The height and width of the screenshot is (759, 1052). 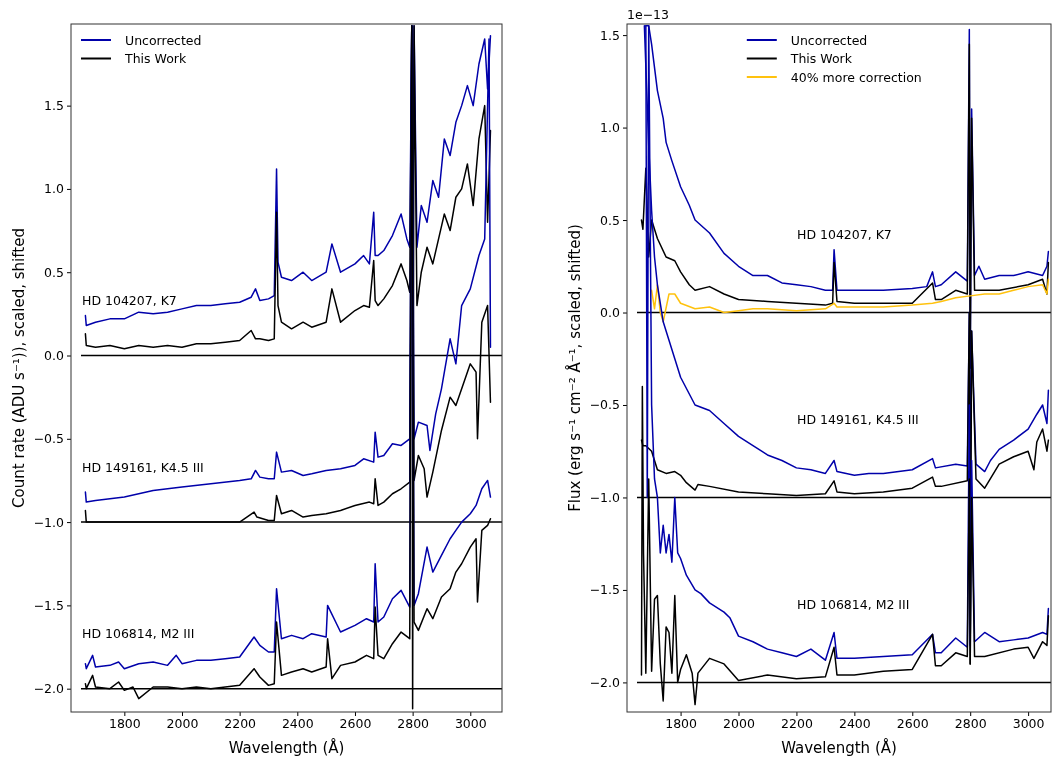 I want to click on y-axis-title: Count rate (ADU s⁻¹)), scaled, shifted, so click(x=19, y=368).